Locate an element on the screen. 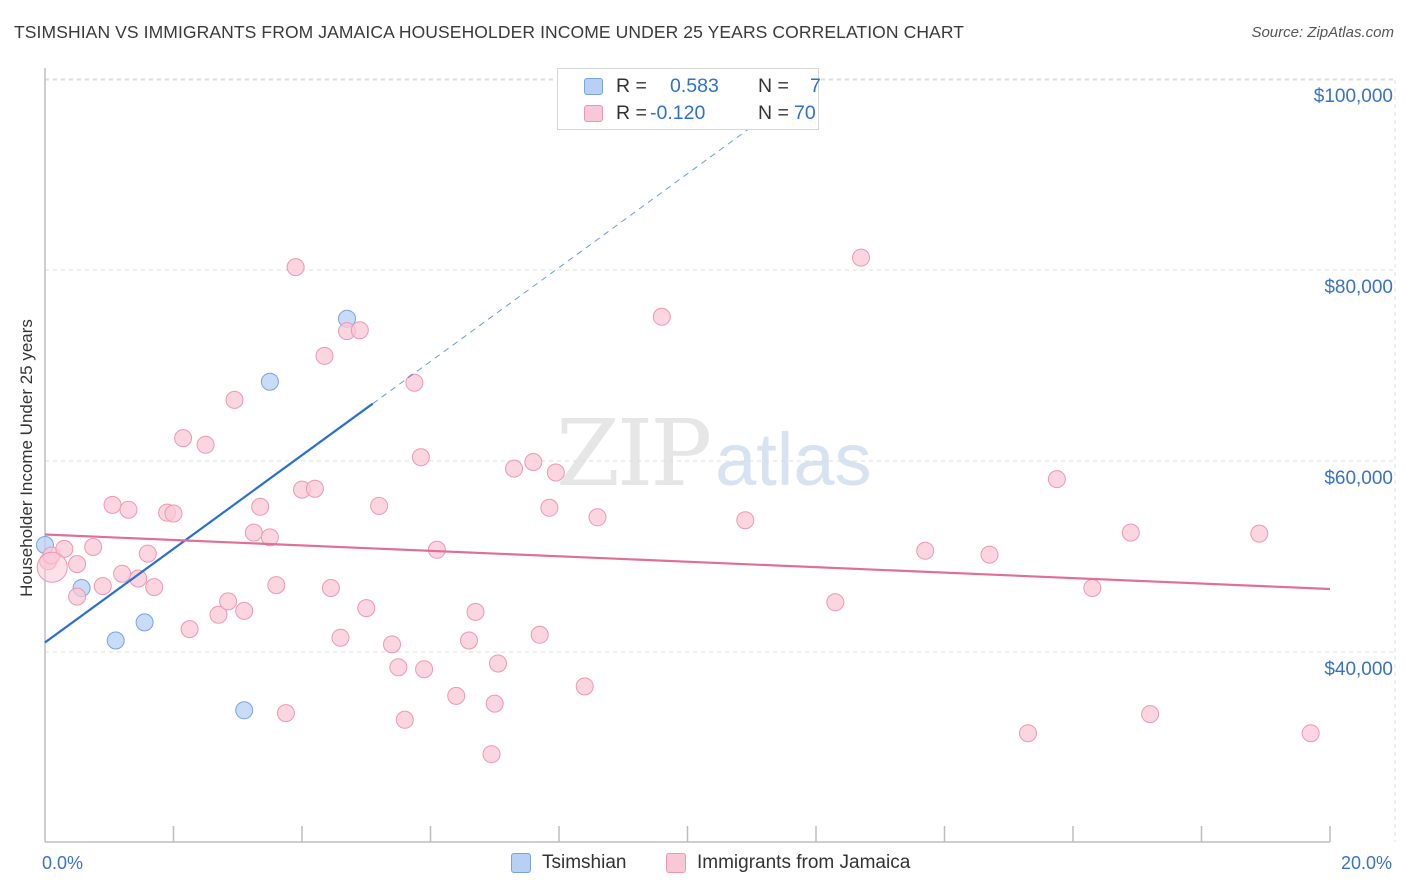 The height and width of the screenshot is (892, 1406). y-tick-label-60000: $60,000 is located at coordinates (1358, 478).